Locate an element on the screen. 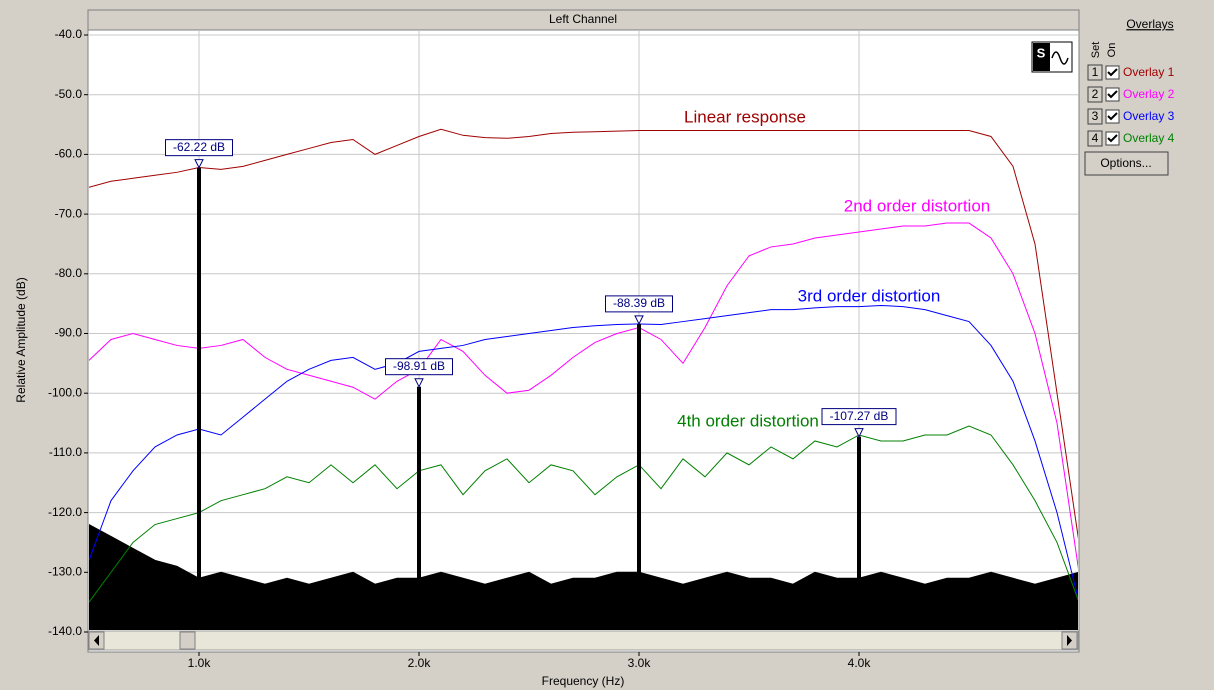  x-tick-label: 3.0k is located at coordinates (640, 663).